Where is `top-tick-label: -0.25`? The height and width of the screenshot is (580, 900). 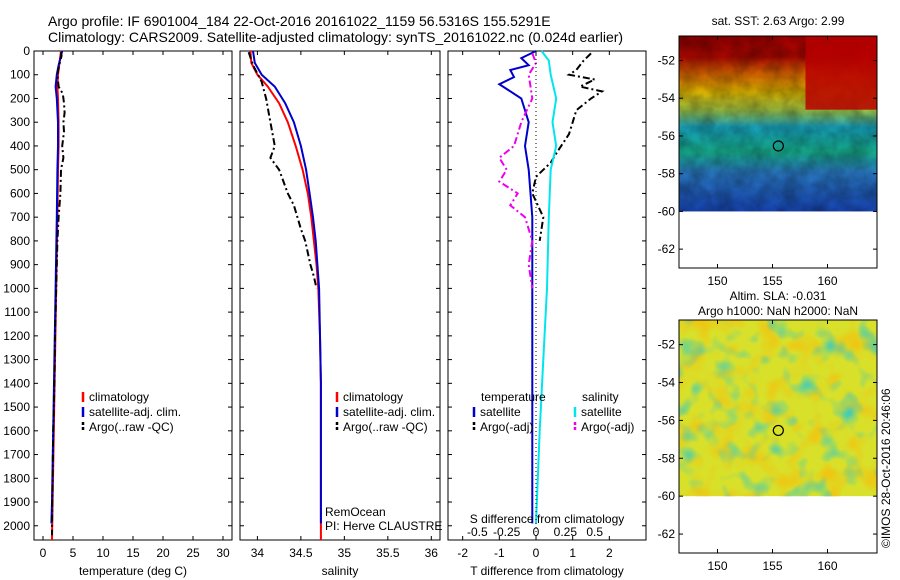 top-tick-label: -0.25 is located at coordinates (507, 532).